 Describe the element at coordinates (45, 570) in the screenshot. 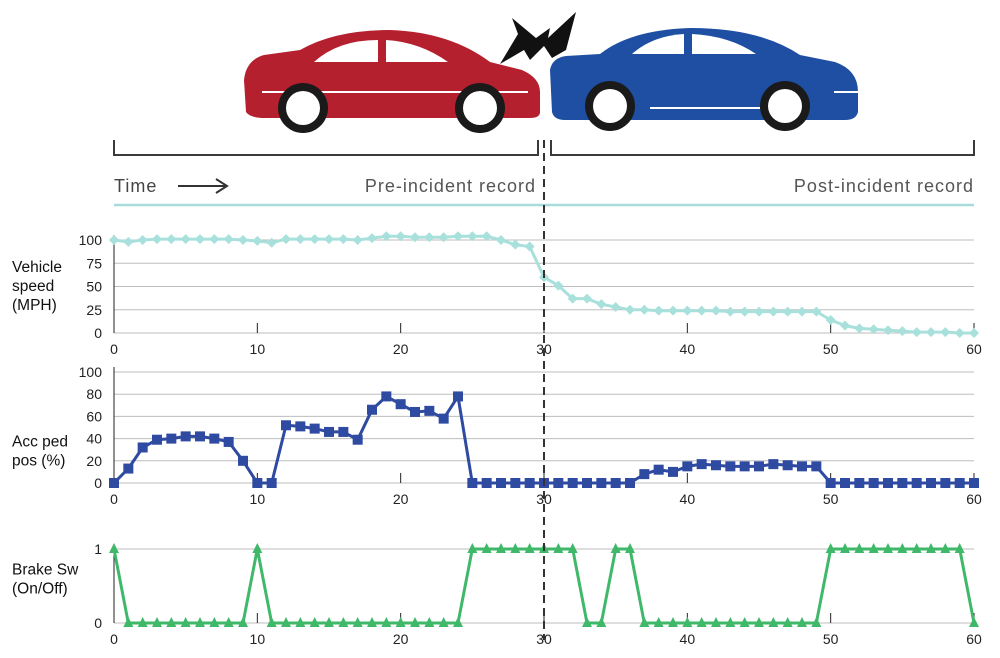

I see `y-axis-label: Brake Sw` at that location.